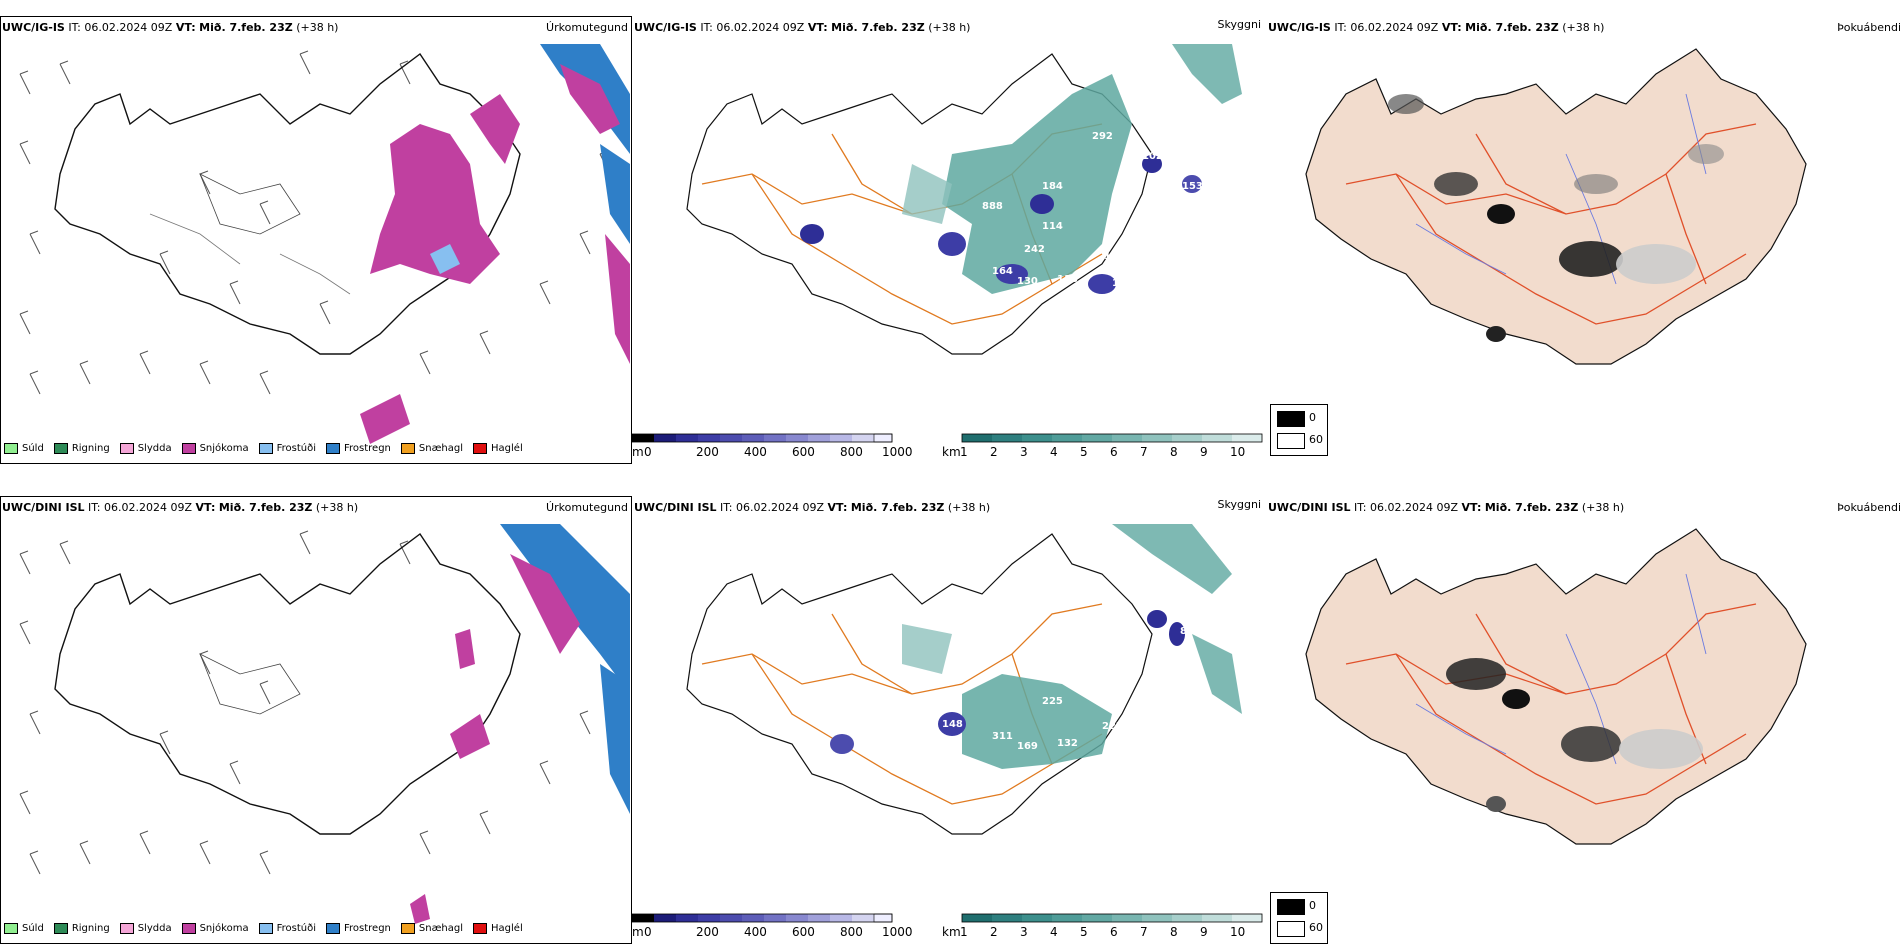 The image size is (1900, 950). What do you see at coordinates (90, 448) in the screenshot?
I see `legend-label: Rigning` at bounding box center [90, 448].